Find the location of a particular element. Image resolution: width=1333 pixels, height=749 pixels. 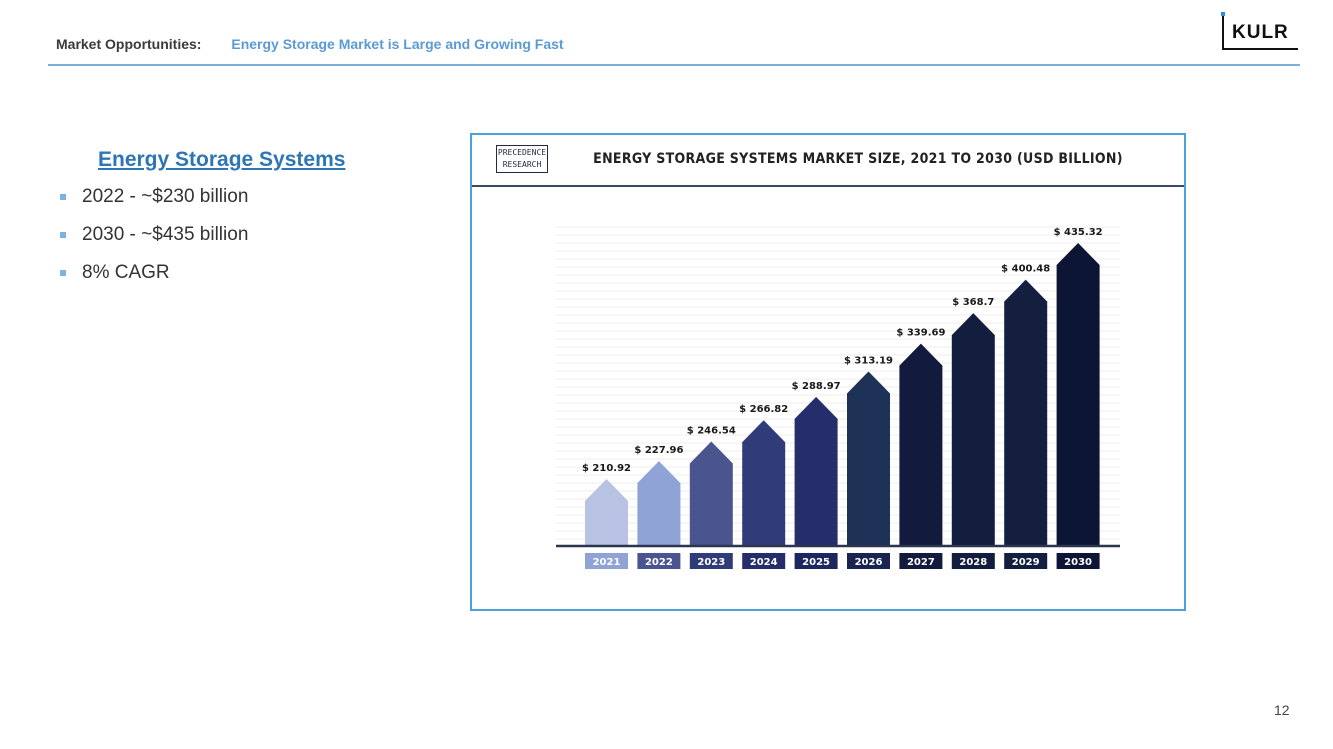

logo-text: KULR is located at coordinates (1260, 32).